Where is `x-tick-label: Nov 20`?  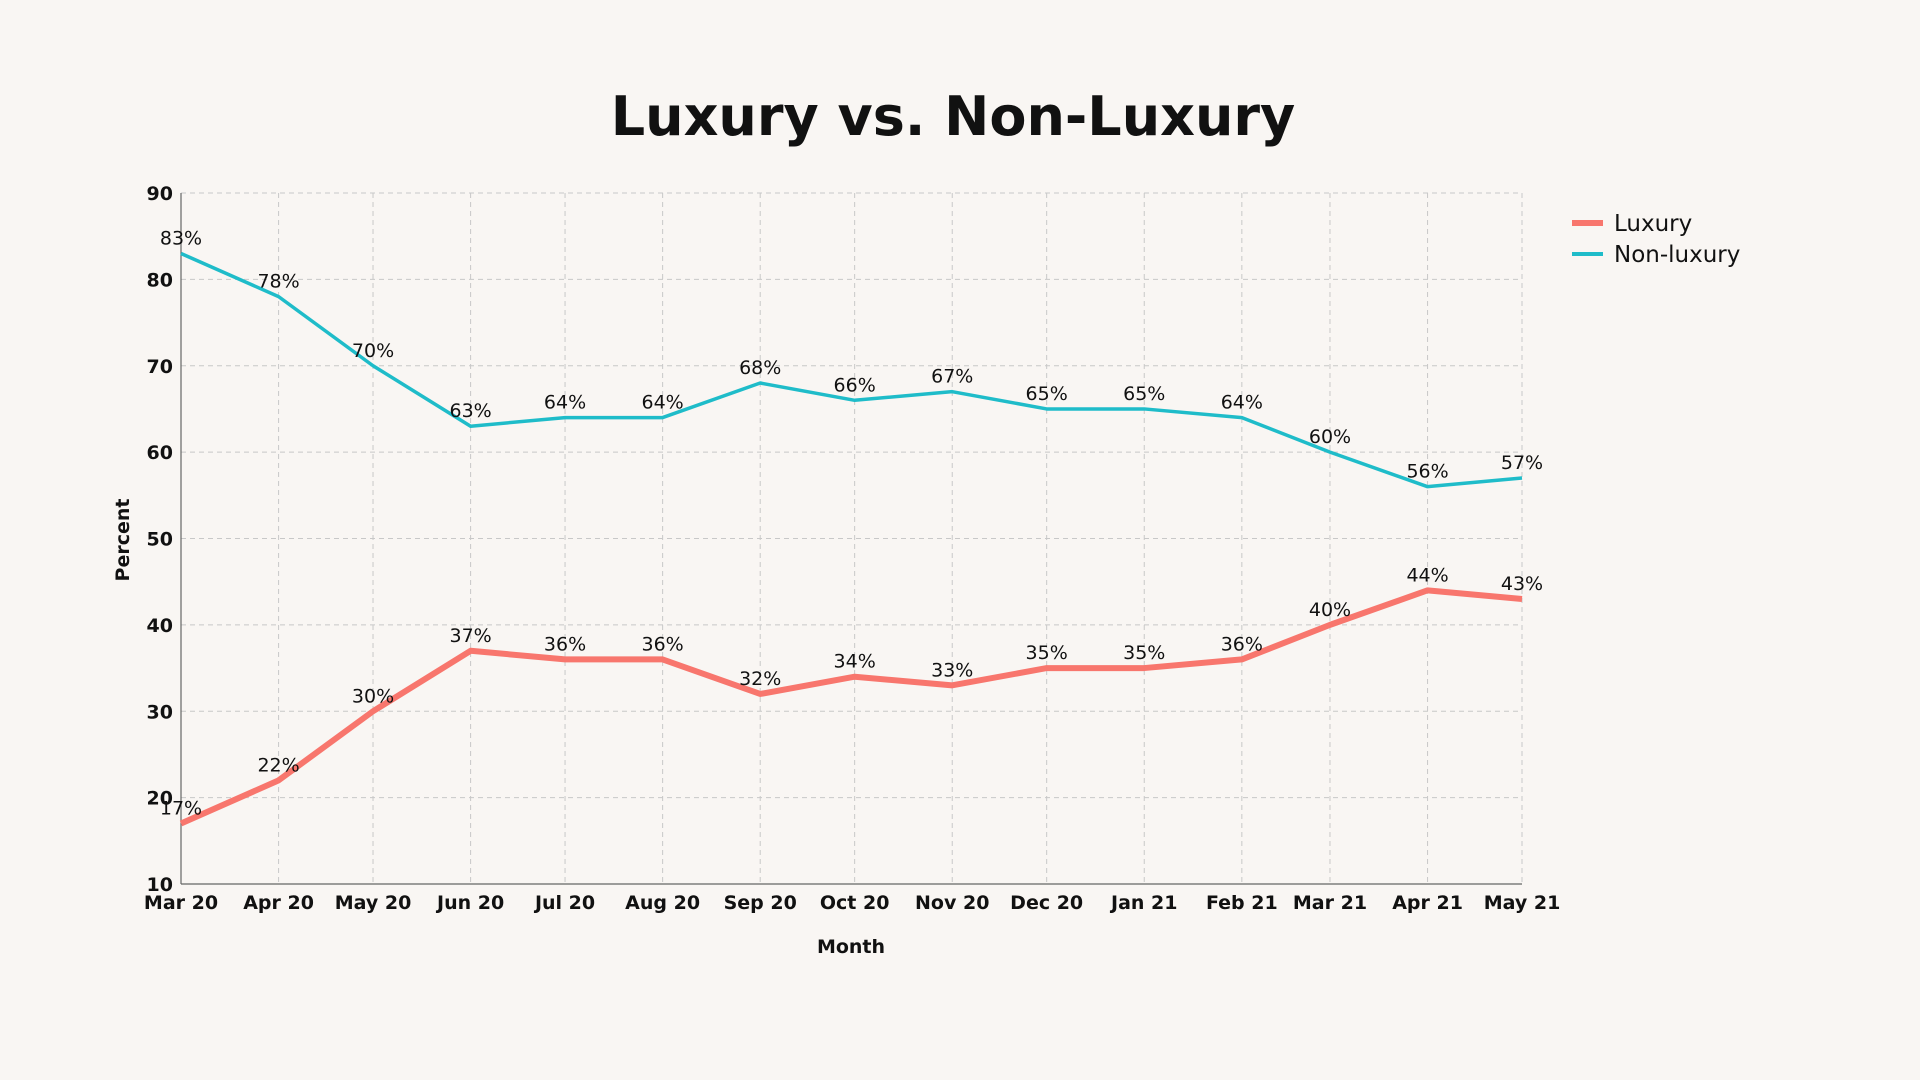
x-tick-label: Nov 20 is located at coordinates (952, 903).